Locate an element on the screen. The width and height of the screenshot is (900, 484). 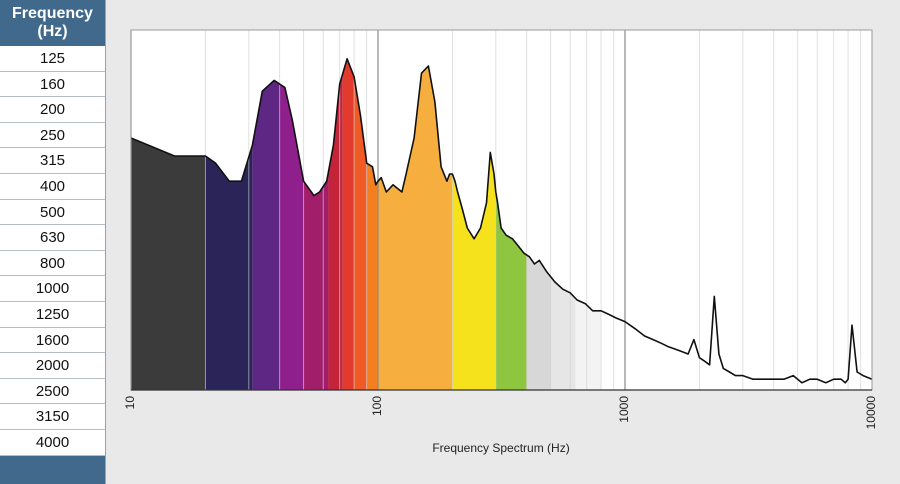
frequency-row: 4000 is located at coordinates (52, 443).